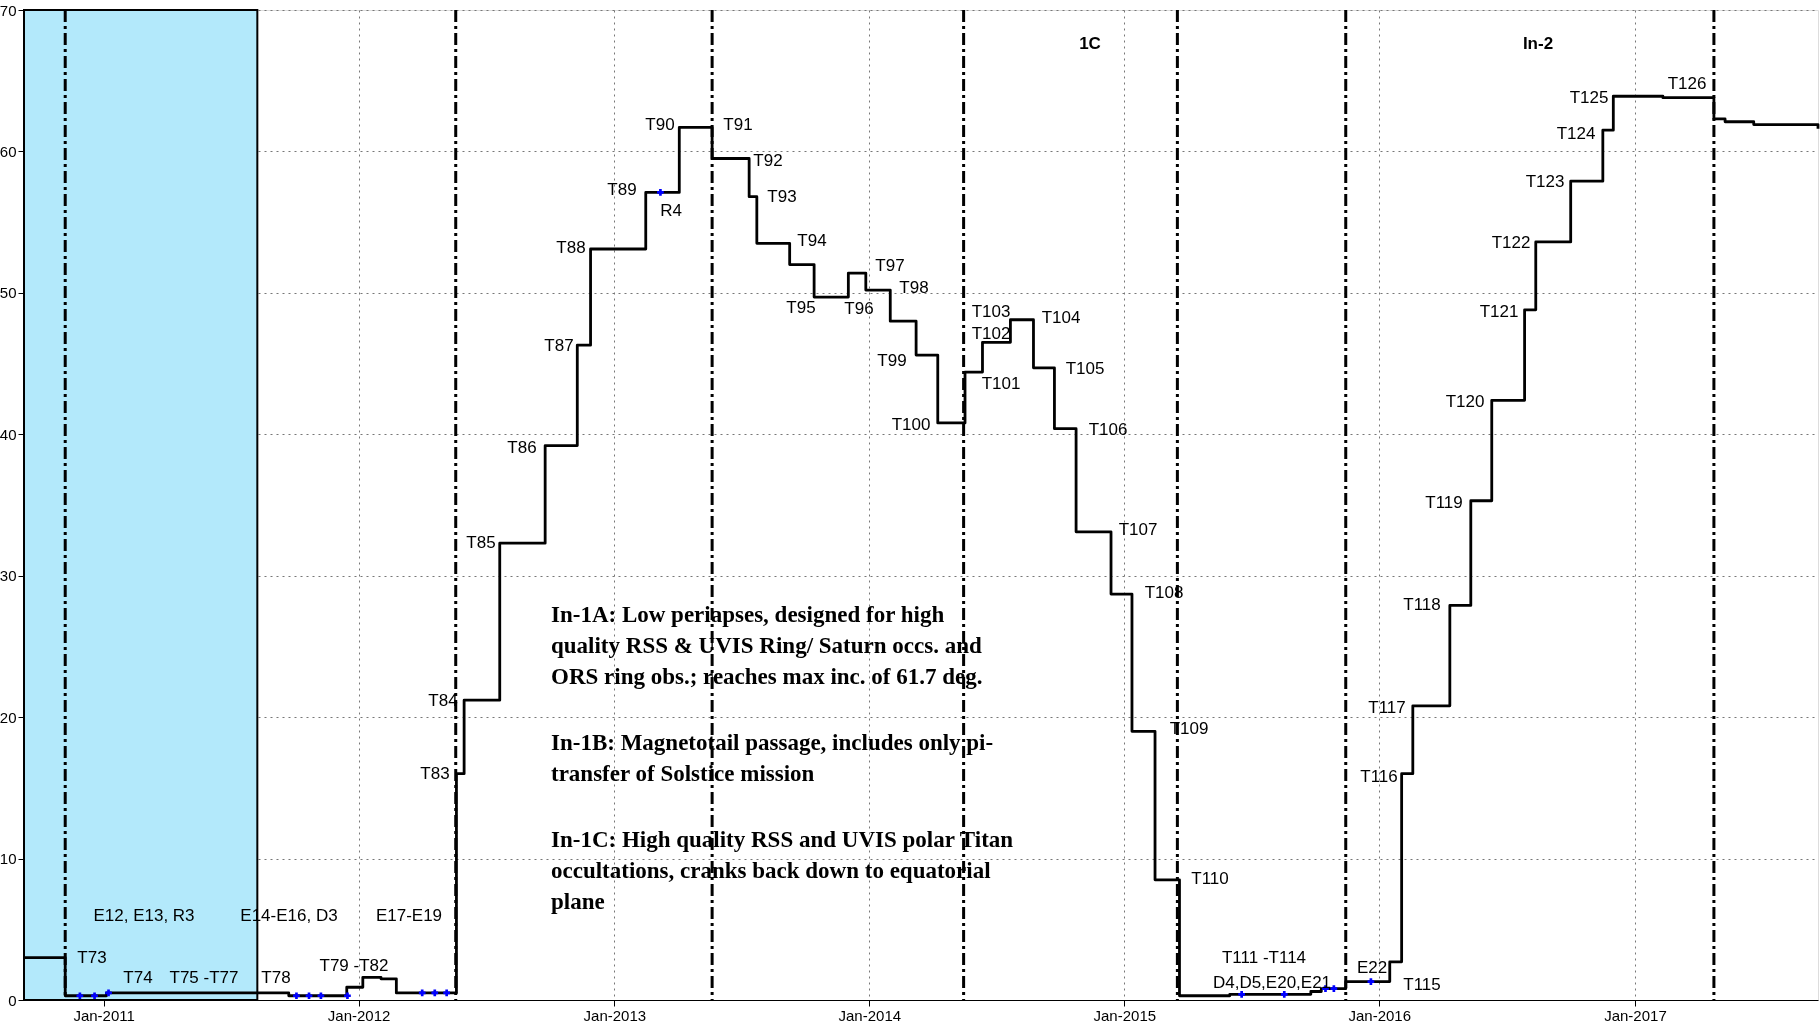 Image resolution: width=1820 pixels, height=1024 pixels. I want to click on annotation: T88, so click(571, 247).